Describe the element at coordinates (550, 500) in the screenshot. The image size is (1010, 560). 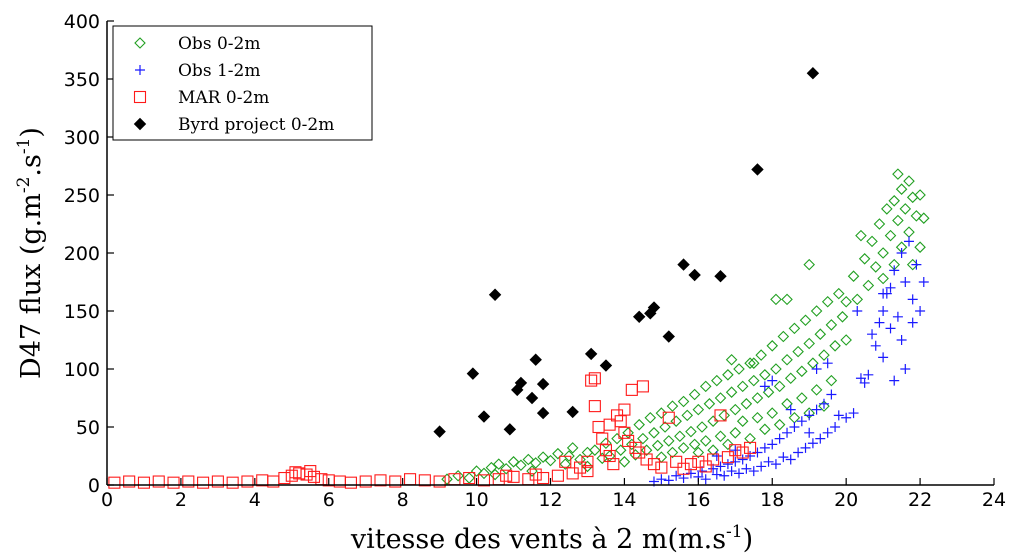
I see `x-tick-label: 12` at that location.